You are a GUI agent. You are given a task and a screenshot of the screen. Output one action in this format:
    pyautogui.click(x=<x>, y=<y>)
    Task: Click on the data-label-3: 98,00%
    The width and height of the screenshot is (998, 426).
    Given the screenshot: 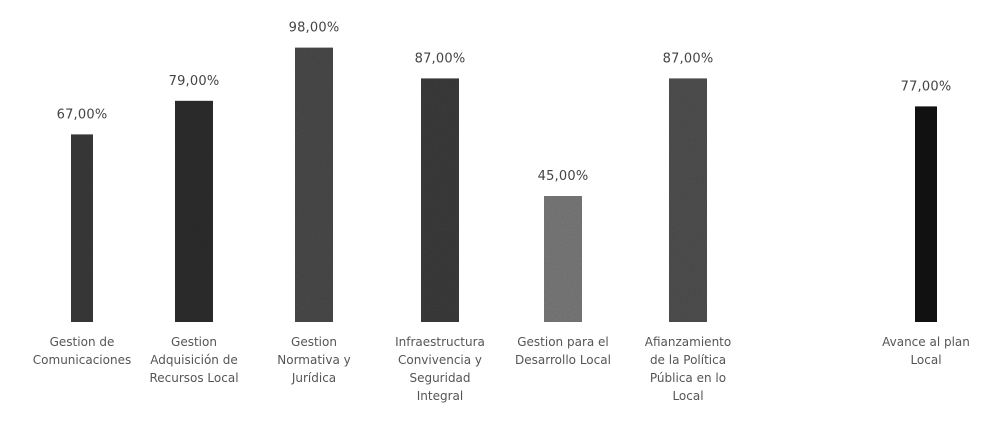 What is the action you would take?
    pyautogui.click(x=314, y=28)
    